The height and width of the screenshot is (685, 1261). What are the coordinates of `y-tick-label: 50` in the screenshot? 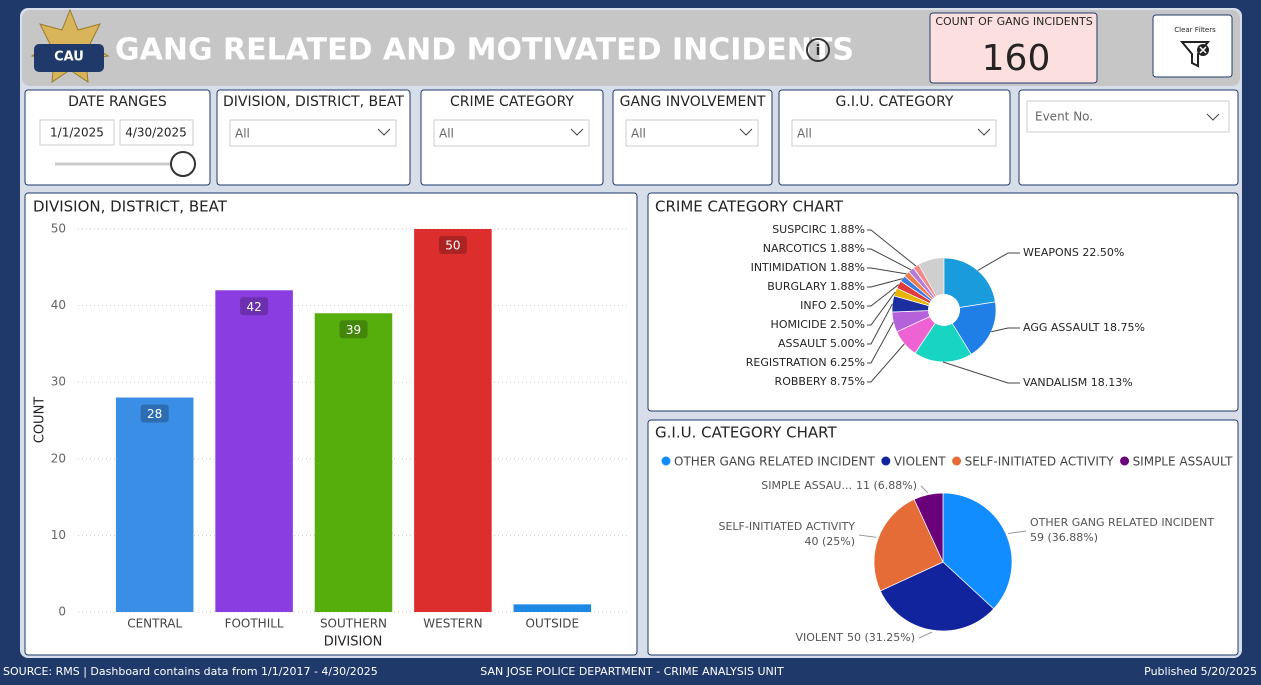 It's located at (58, 229).